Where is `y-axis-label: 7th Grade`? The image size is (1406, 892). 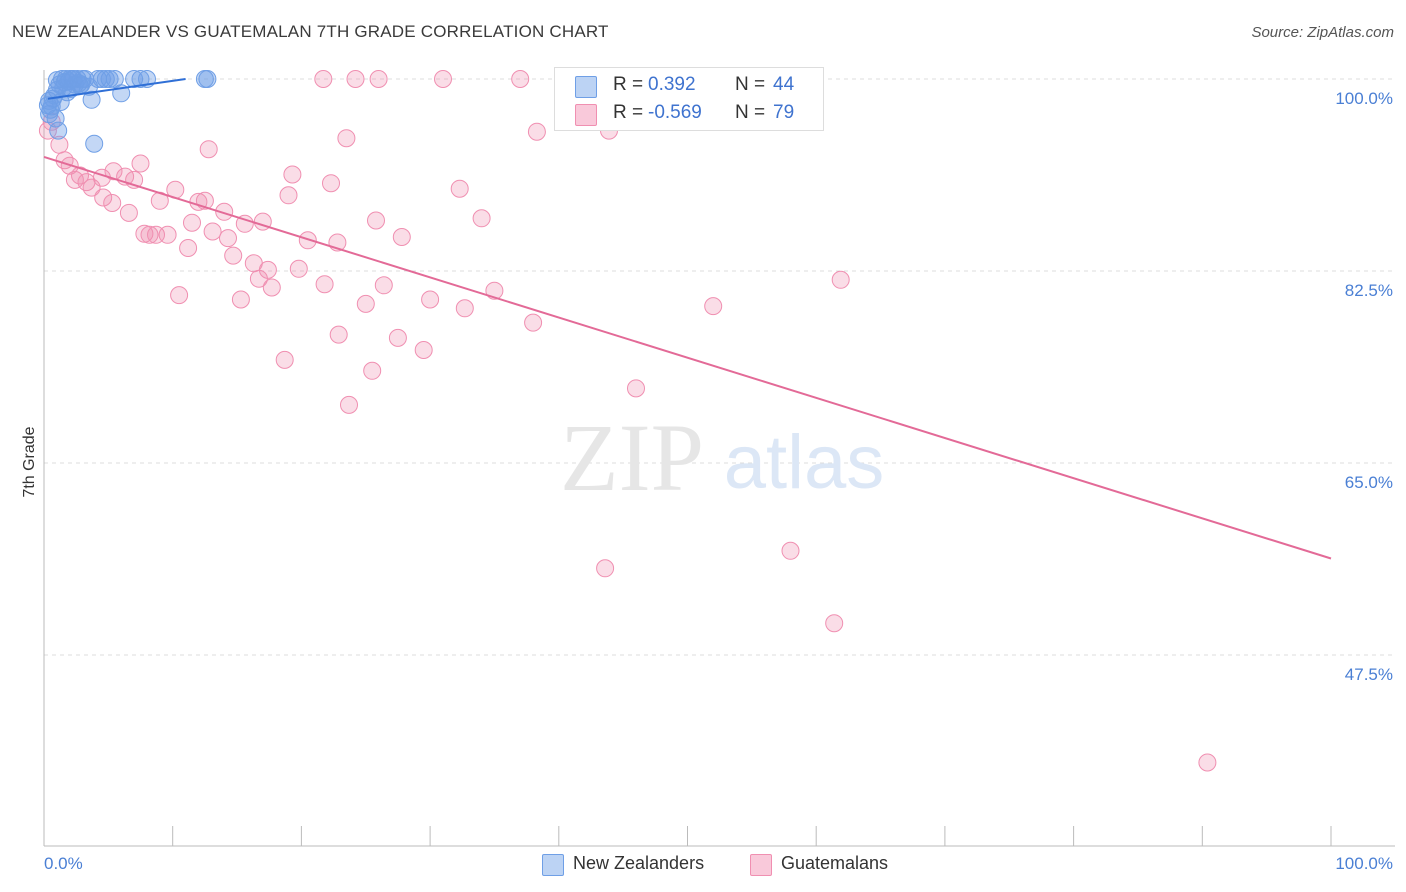 y-axis-label: 7th Grade is located at coordinates (29, 461).